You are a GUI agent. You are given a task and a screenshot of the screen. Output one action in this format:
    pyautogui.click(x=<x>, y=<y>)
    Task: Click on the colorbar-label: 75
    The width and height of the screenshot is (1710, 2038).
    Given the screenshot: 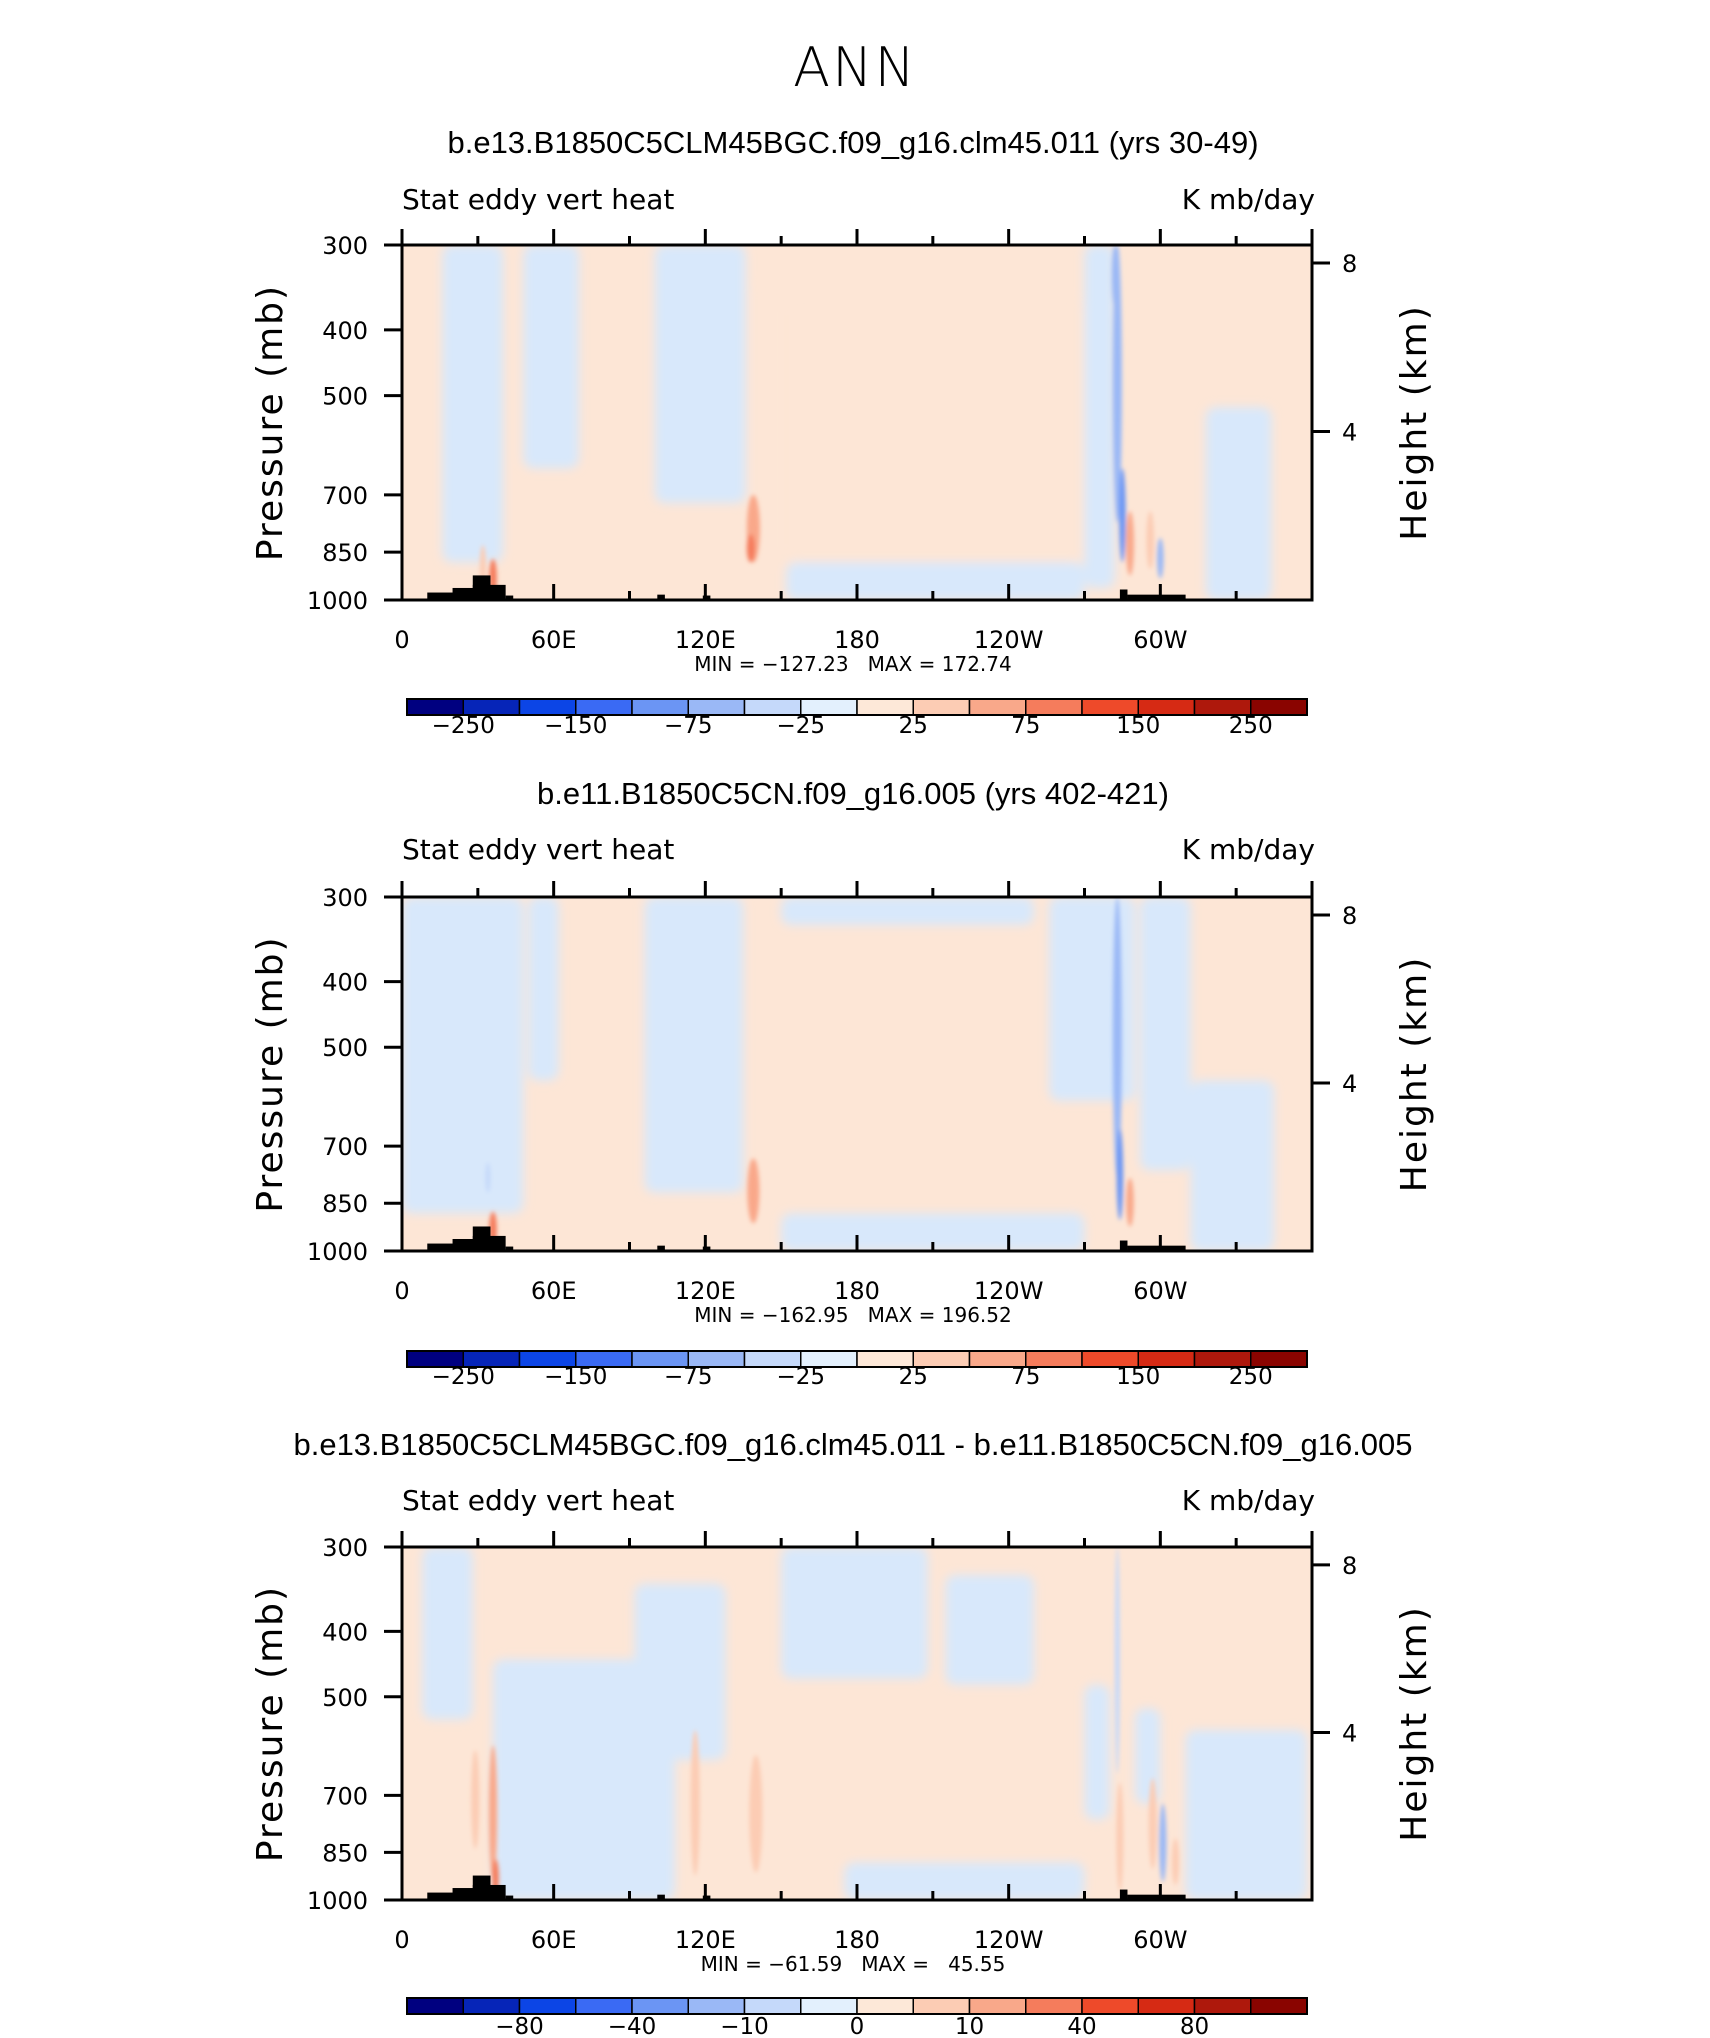 What is the action you would take?
    pyautogui.click(x=1025, y=1377)
    